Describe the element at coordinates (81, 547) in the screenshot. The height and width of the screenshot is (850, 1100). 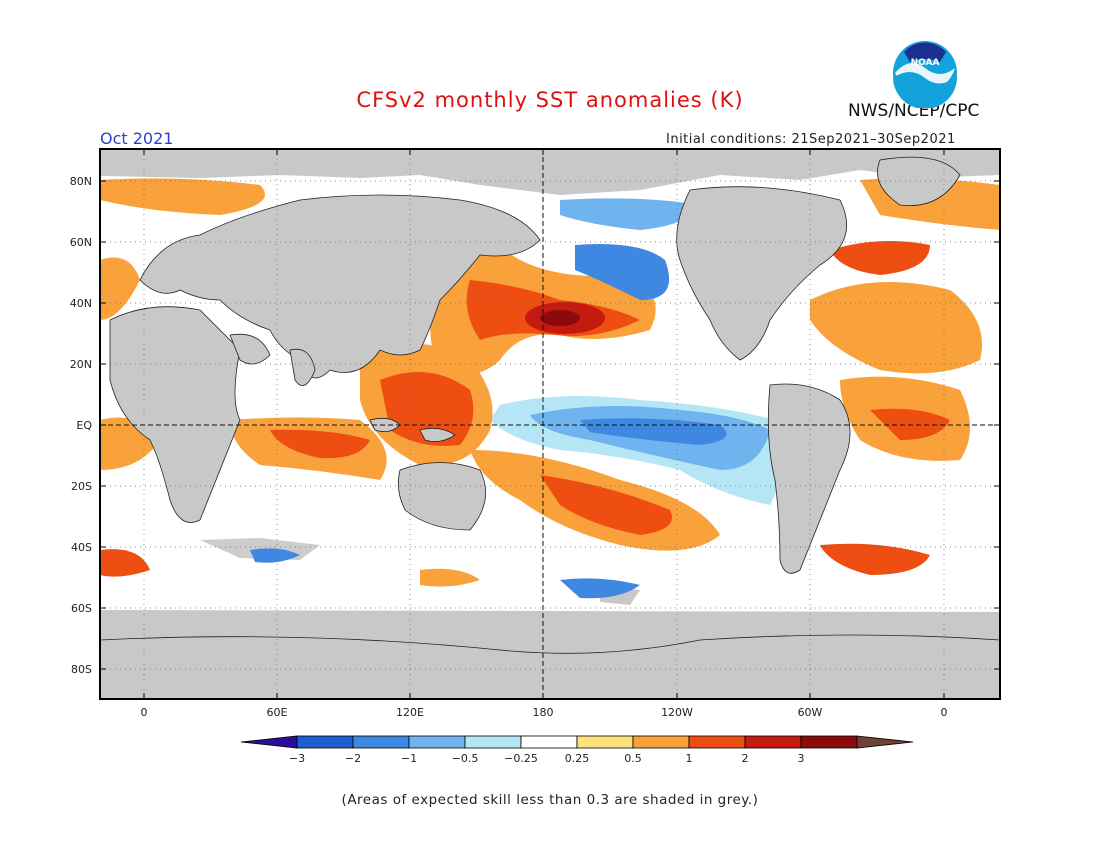
I see `lat-label: 40S` at that location.